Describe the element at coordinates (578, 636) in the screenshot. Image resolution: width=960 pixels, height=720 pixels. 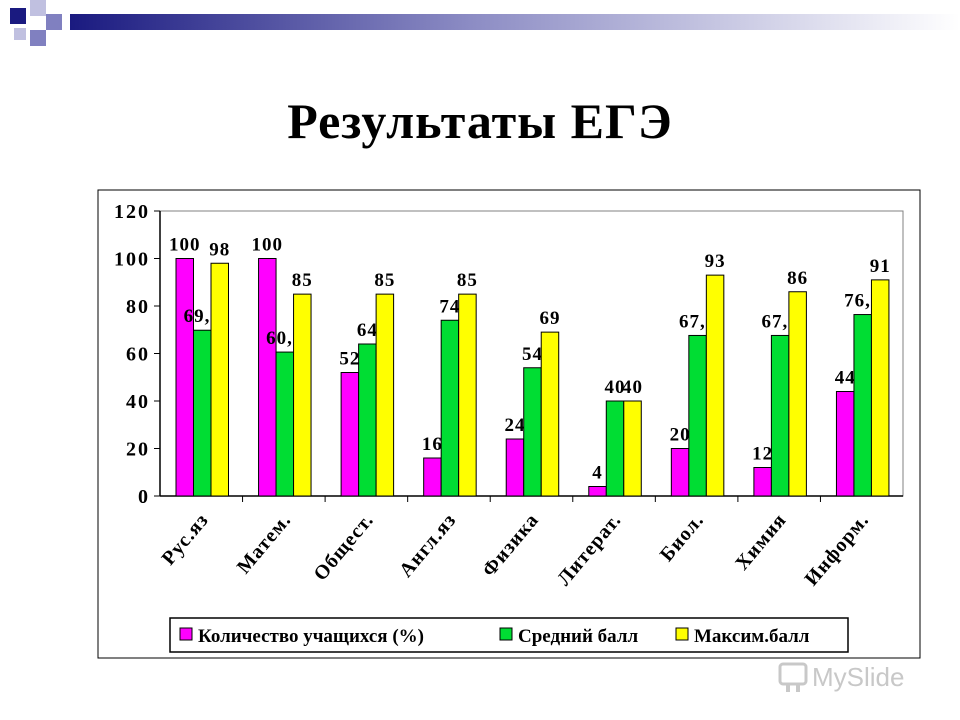
I see `legend-label: Средний балл` at that location.